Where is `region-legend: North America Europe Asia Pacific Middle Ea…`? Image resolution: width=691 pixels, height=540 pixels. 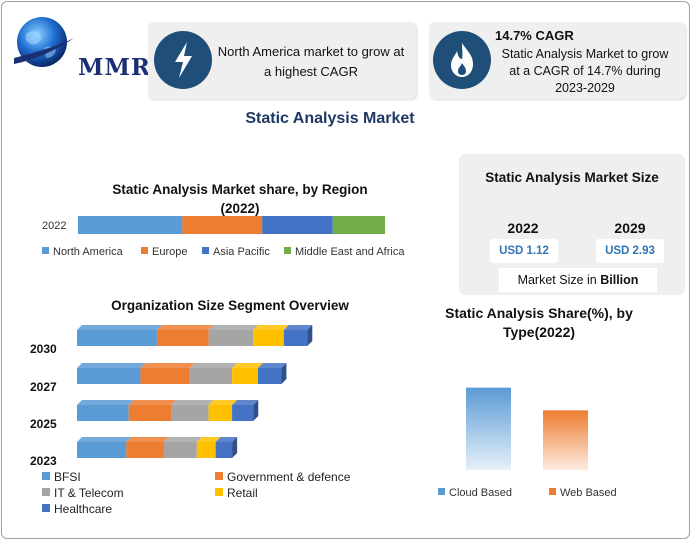 region-legend: North America Europe Asia Pacific Middle Ea… is located at coordinates (232, 254).